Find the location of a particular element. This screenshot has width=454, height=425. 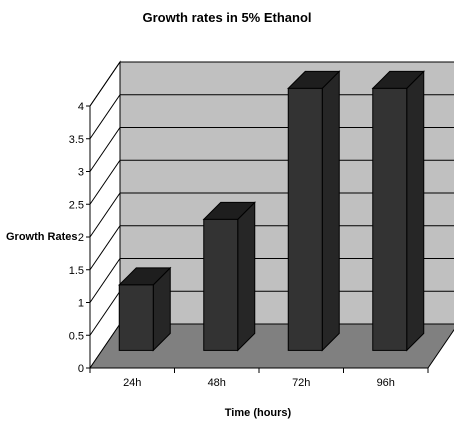

chart-title: Growth rates in 5% Ethanol is located at coordinates (226, 17).